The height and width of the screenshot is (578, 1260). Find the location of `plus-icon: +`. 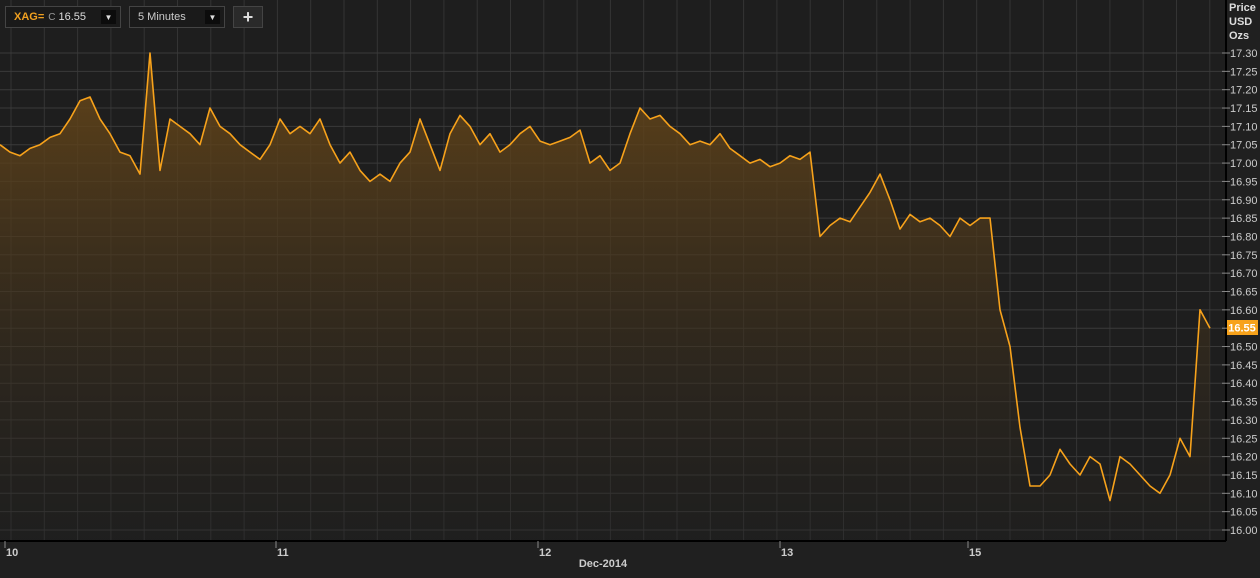

plus-icon: + is located at coordinates (248, 16).